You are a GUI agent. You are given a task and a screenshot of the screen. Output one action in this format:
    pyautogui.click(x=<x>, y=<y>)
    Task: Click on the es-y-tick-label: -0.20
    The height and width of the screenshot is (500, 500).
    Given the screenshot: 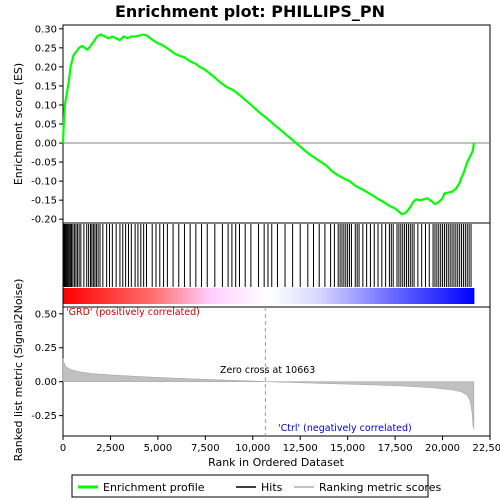 What is the action you would take?
    pyautogui.click(x=44, y=220)
    